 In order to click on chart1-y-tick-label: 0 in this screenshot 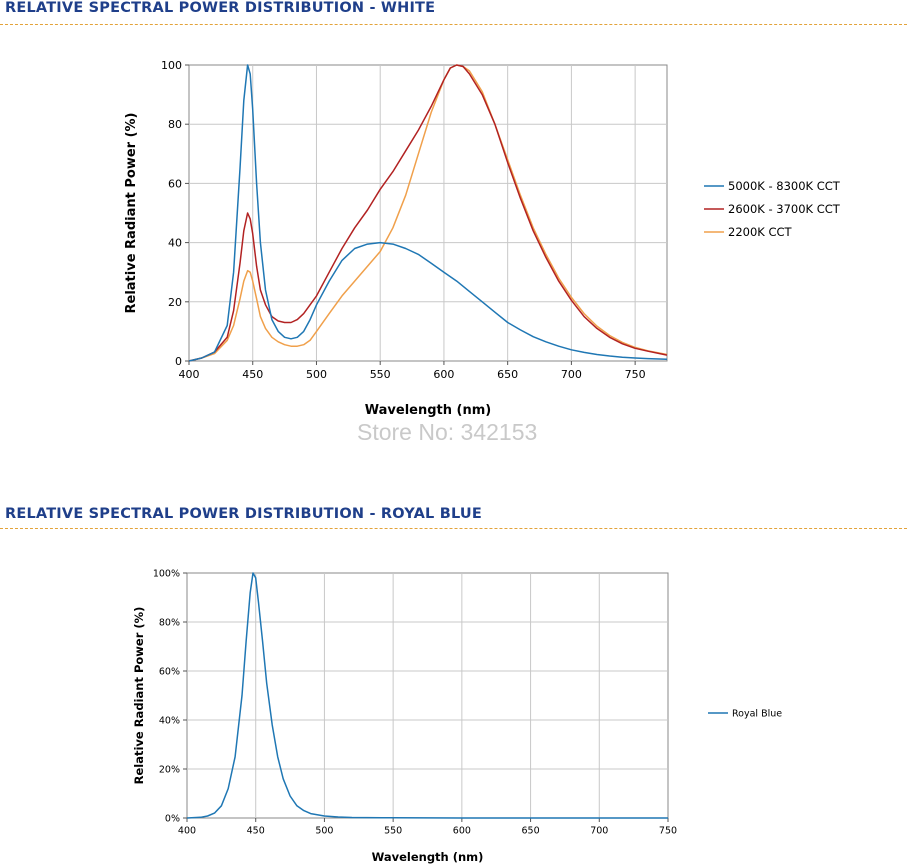, I will do `click(178, 361)`.